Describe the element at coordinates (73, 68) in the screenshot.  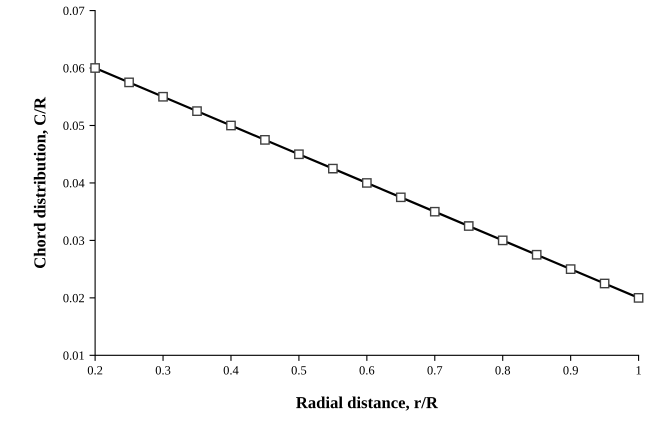
I see `y-tick-label: 0.06` at that location.